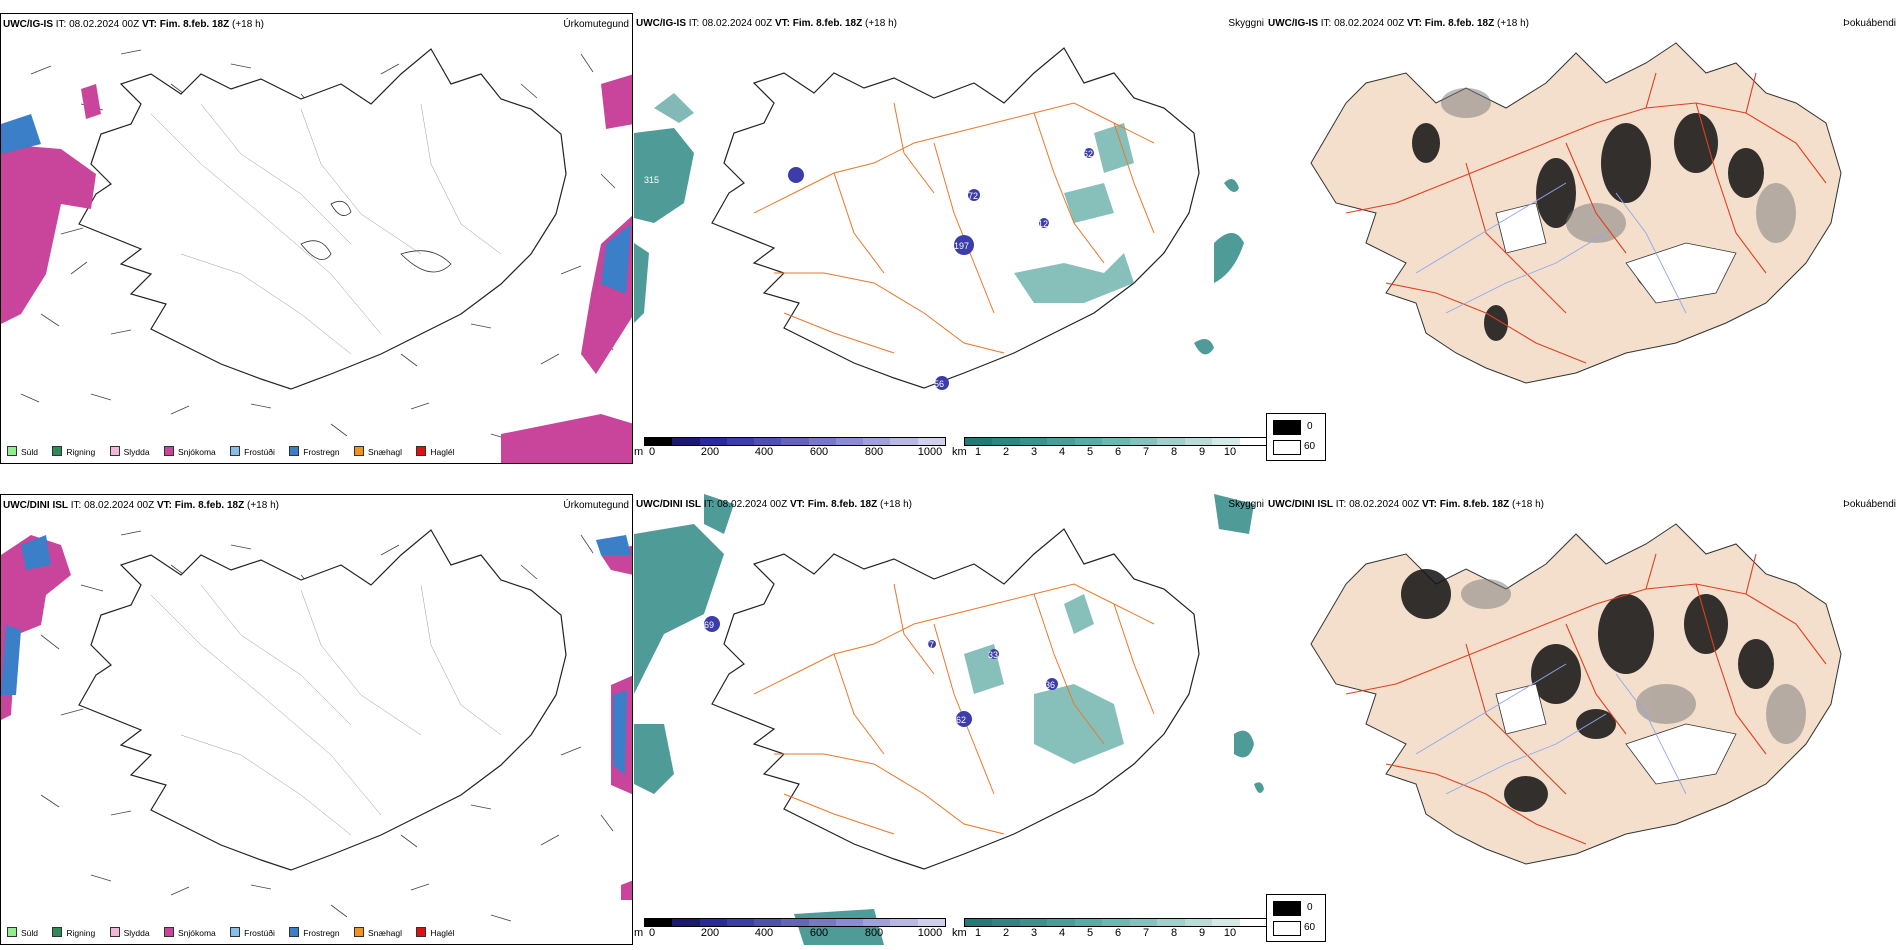  What do you see at coordinates (961, 246) in the screenshot?
I see `map-label: 197` at bounding box center [961, 246].